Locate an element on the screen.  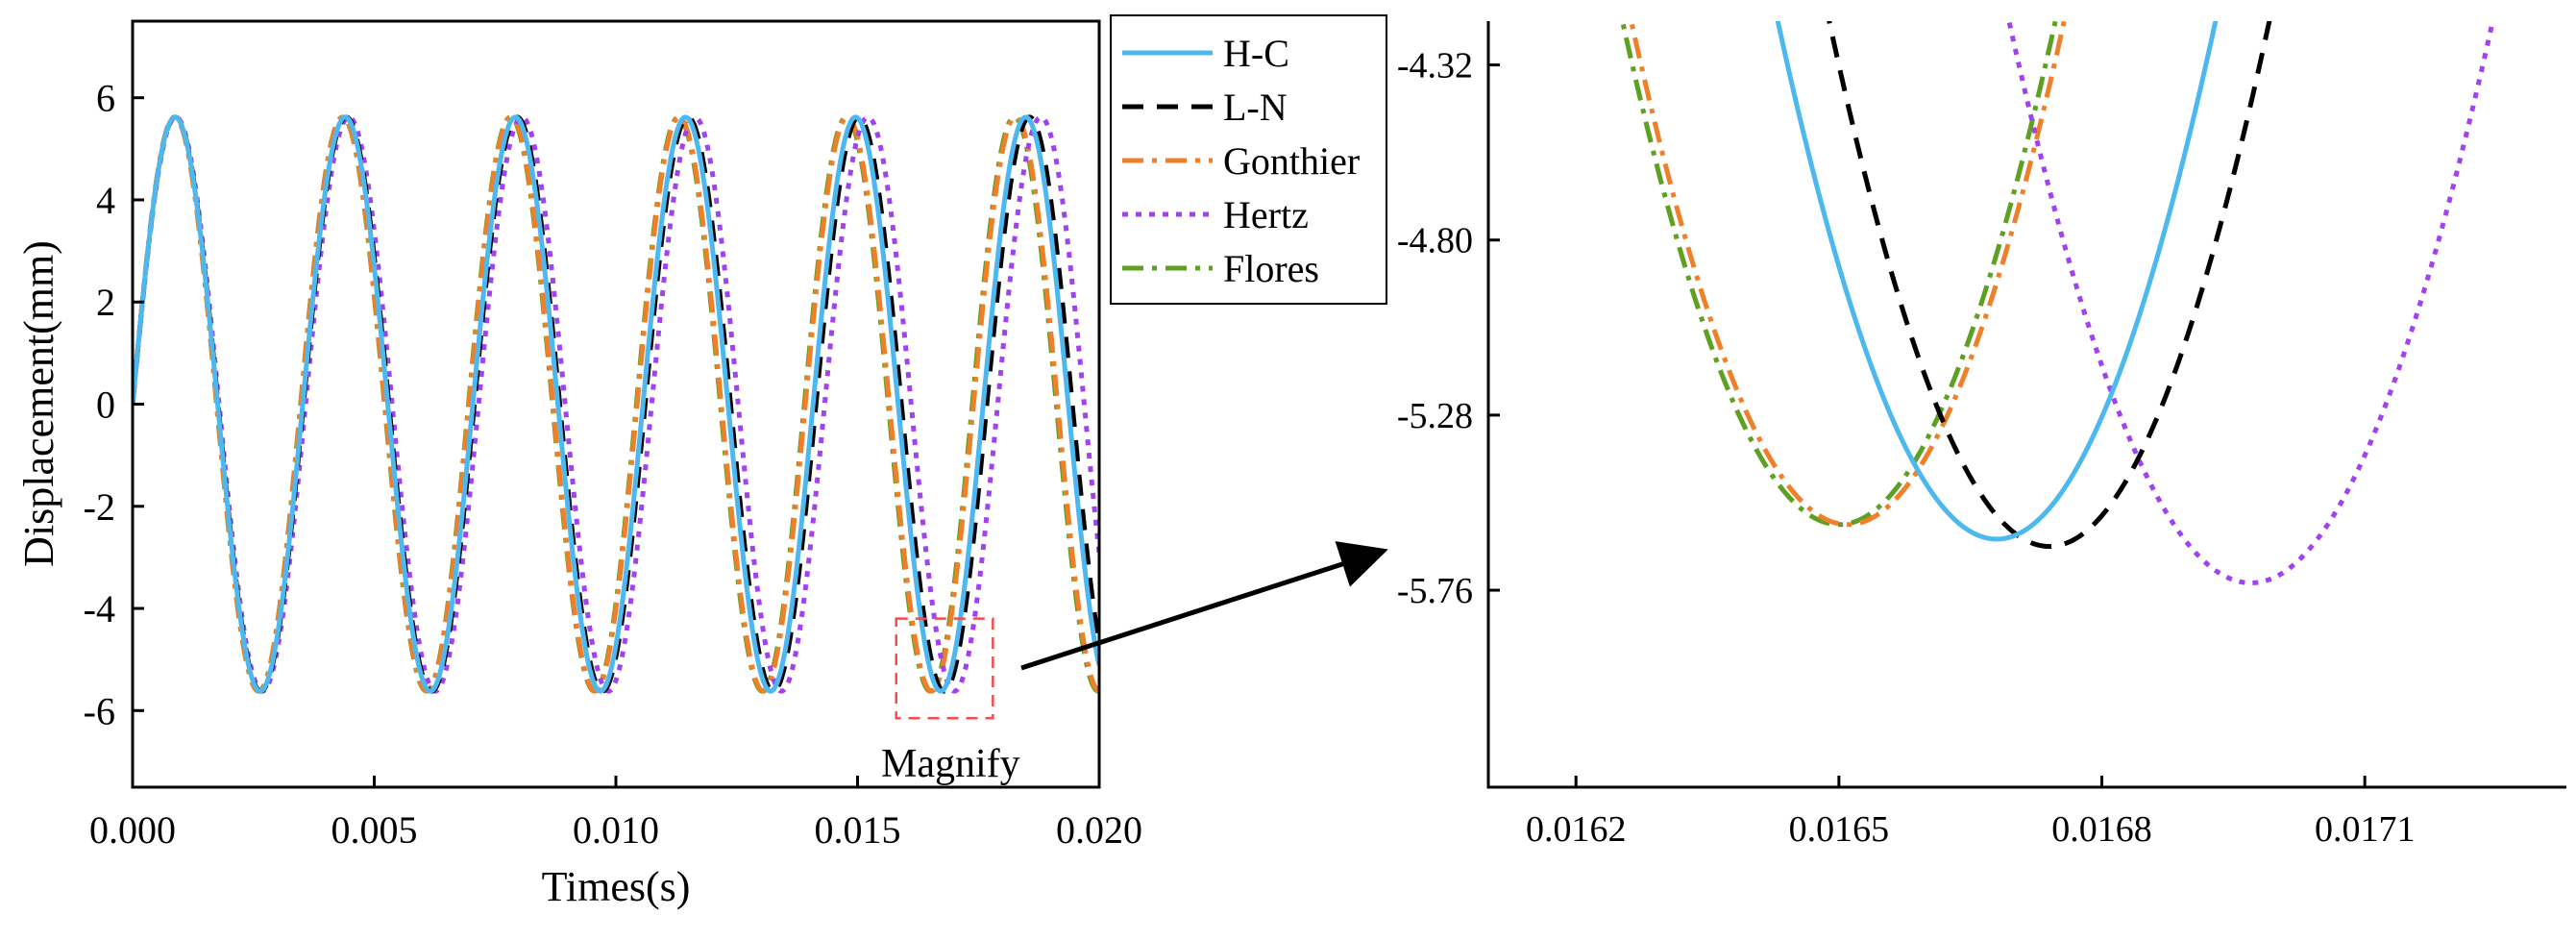
magnify-label: Magnify is located at coordinates (950, 764).